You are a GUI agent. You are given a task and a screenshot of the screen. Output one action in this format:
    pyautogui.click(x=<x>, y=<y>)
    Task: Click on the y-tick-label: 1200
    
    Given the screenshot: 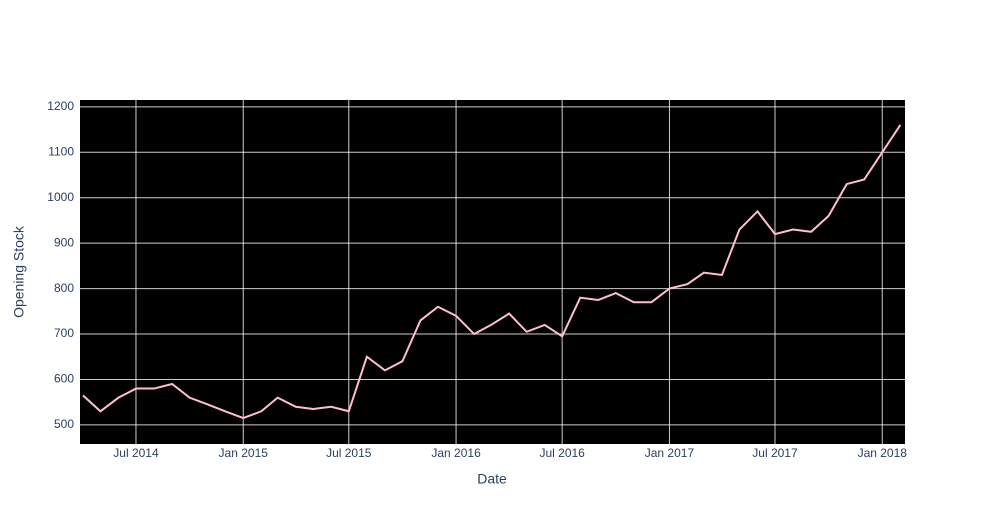 What is the action you would take?
    pyautogui.click(x=60, y=106)
    